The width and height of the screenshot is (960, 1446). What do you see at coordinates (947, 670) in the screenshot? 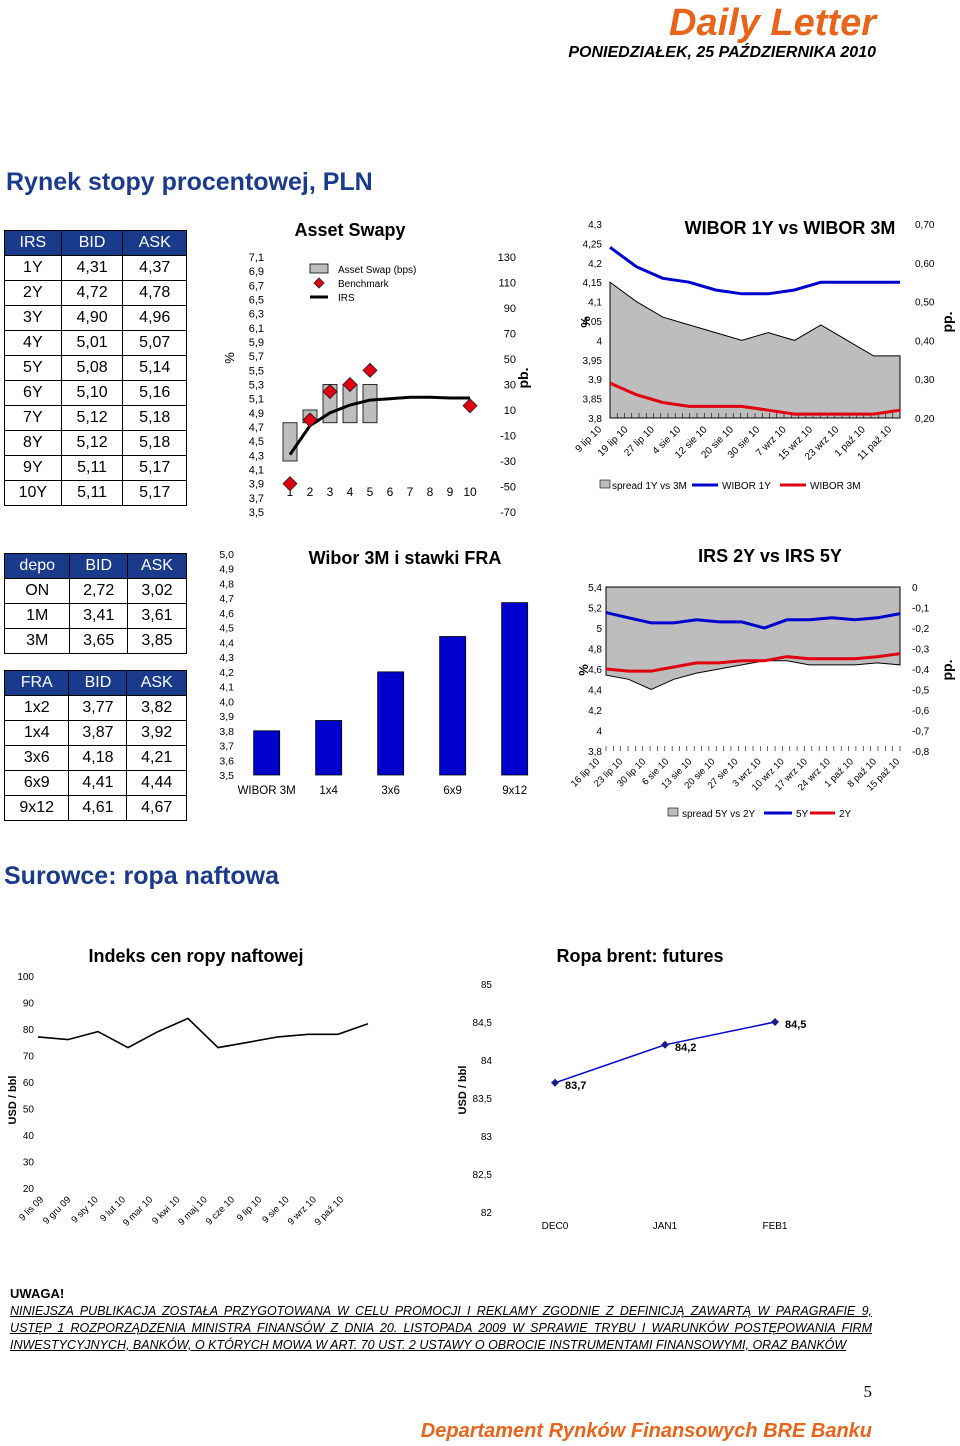
I see `y2-axis-label: pp.` at bounding box center [947, 670].